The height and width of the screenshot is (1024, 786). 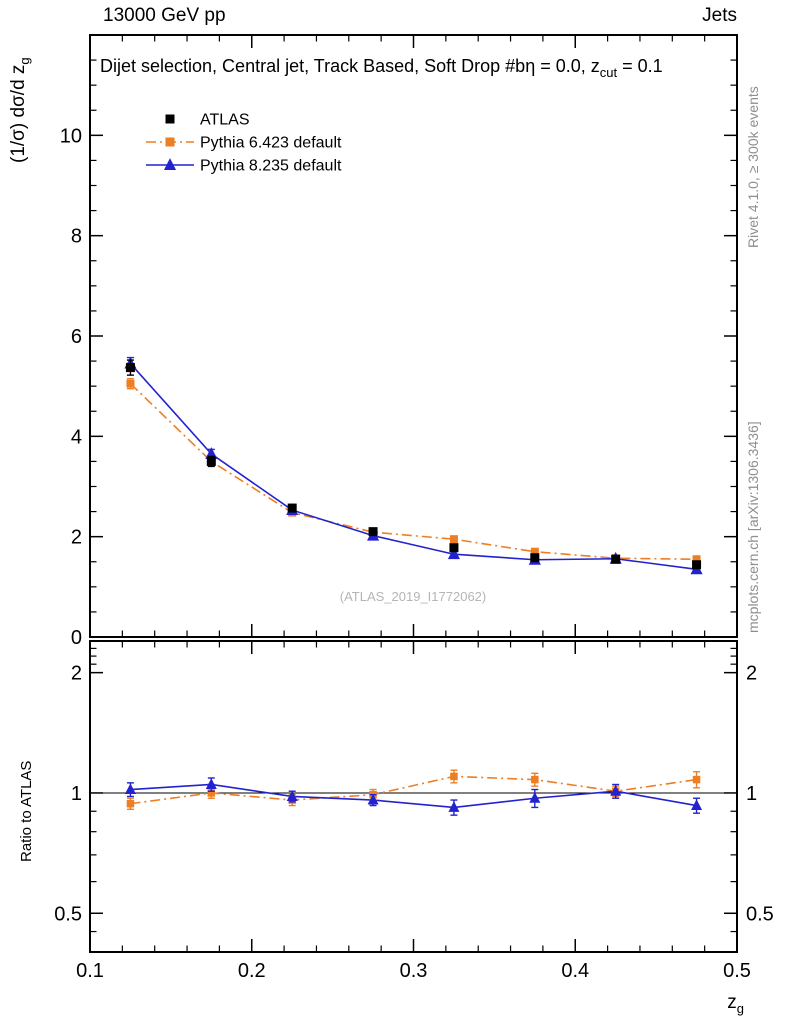 What do you see at coordinates (164, 15) in the screenshot?
I see `beam-energy-label: 13000 GeV pp` at bounding box center [164, 15].